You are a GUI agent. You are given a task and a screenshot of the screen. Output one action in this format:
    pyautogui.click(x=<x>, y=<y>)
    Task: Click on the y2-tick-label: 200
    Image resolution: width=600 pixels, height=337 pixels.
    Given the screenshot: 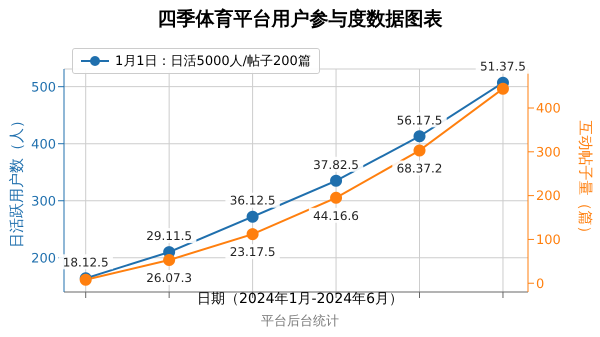 What is the action you would take?
    pyautogui.click(x=548, y=196)
    